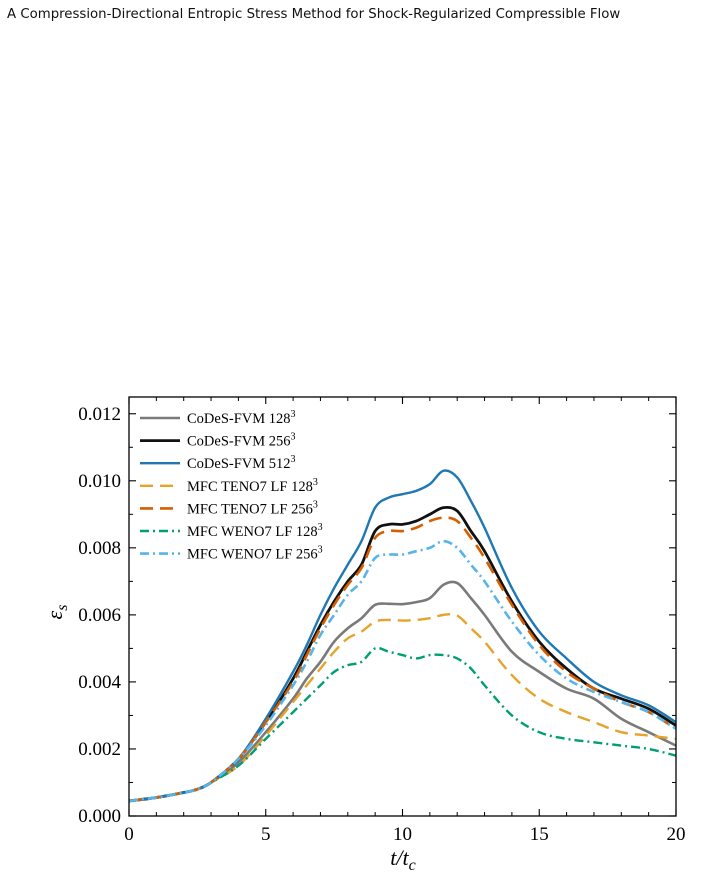 The height and width of the screenshot is (878, 726). Describe the element at coordinates (99, 481) in the screenshot. I see `y-tick-label: 0.010` at that location.